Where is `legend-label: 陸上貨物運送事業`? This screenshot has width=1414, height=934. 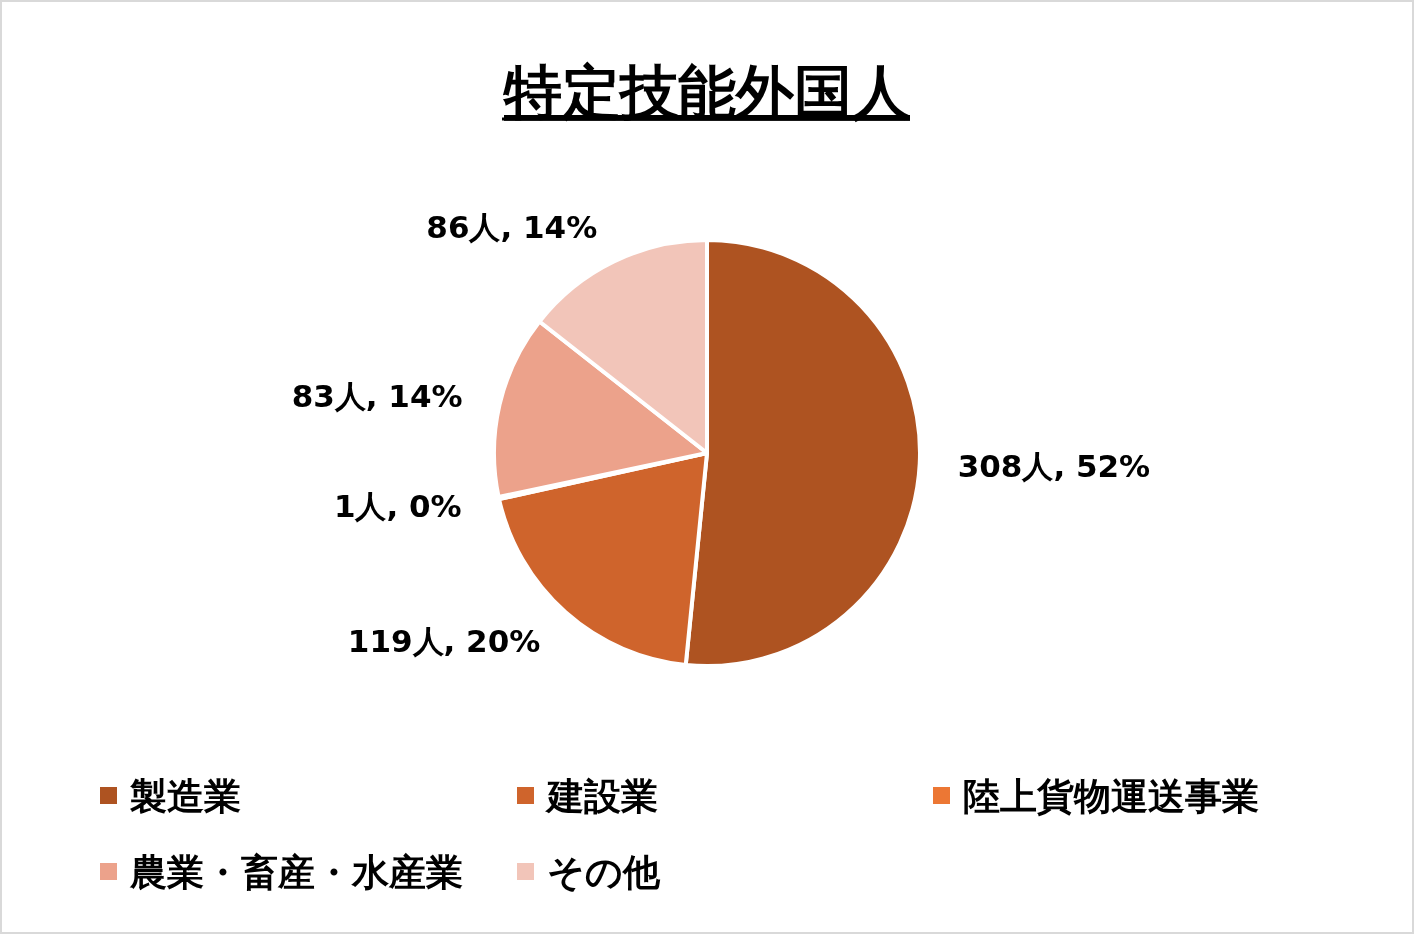 legend-label: 陸上貨物運送事業 is located at coordinates (1111, 796).